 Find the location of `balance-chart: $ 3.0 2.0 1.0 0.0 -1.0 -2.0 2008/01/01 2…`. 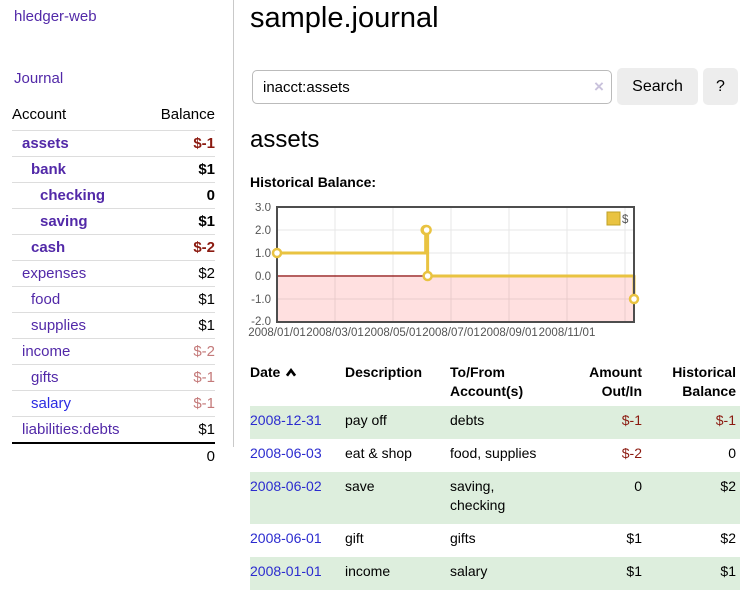

balance-chart: $ 3.0 2.0 1.0 0.0 -1.0 -2.0 2008/01/01 2… is located at coordinates (444, 271).